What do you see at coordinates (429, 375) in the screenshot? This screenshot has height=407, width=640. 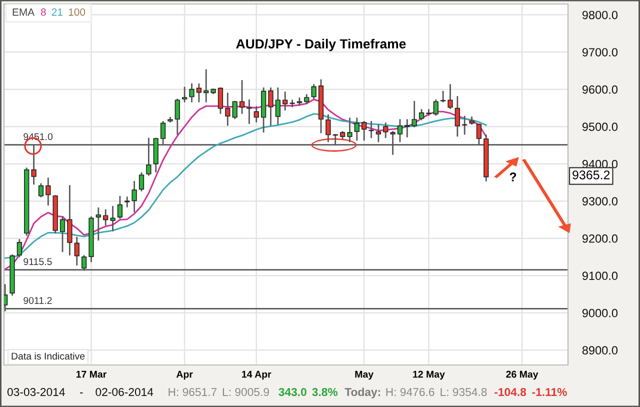 I see `x-tick-label: 12 May` at bounding box center [429, 375].